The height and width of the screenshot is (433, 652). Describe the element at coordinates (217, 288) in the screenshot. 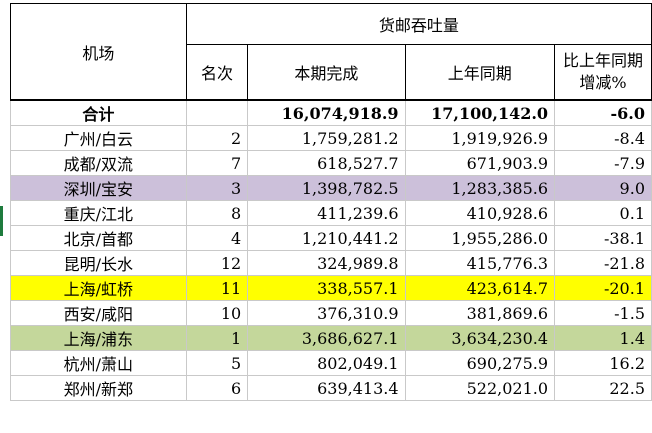

I see `rank-cell: 11` at that location.